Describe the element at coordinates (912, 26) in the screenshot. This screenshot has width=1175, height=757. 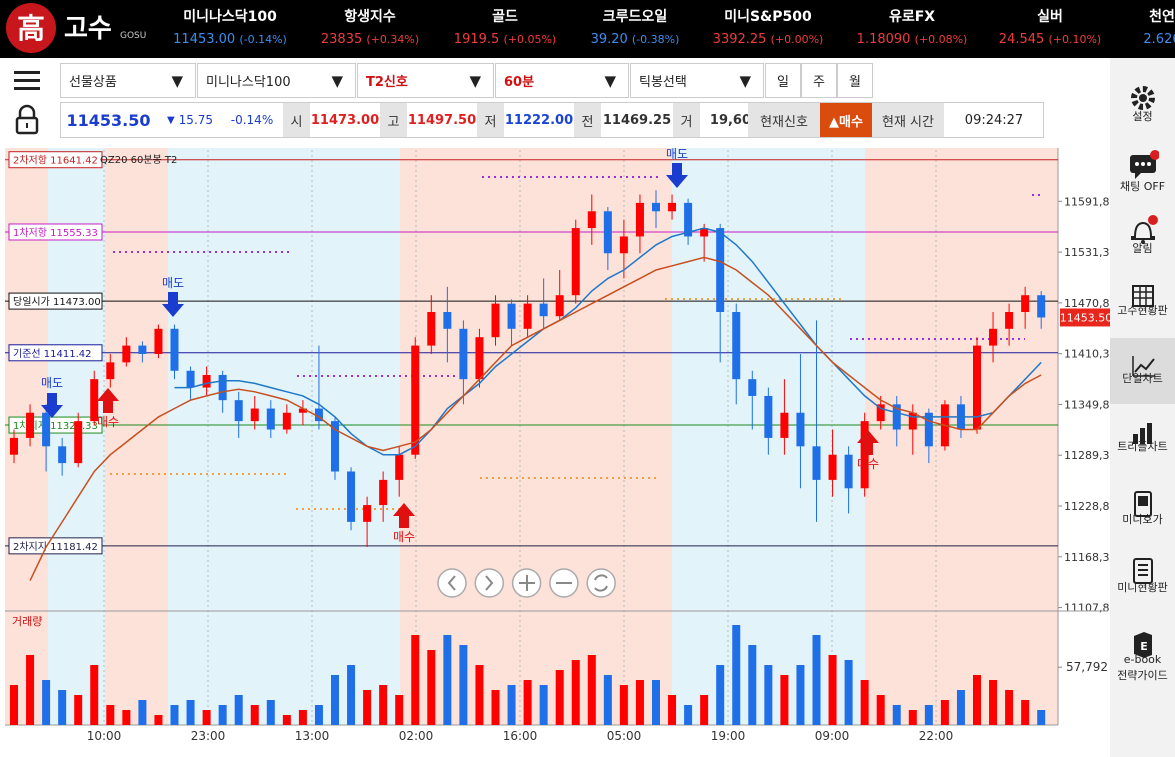
I see `ticker: 유로FX 1.18090 (+0.08%)` at that location.